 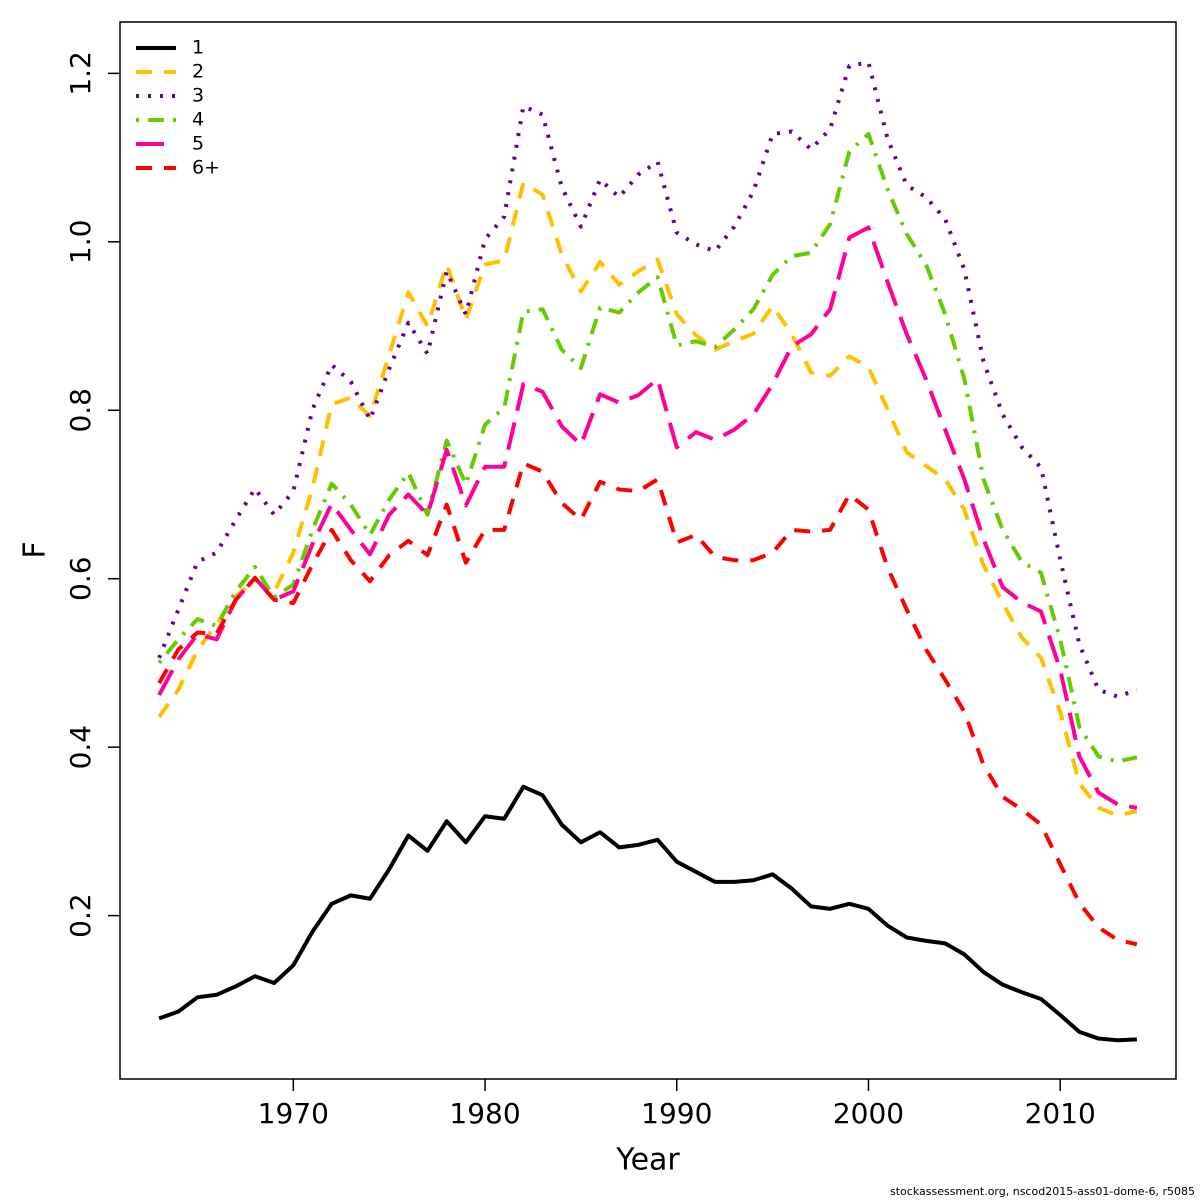 What do you see at coordinates (80, 578) in the screenshot?
I see `y-tick-label: 0.6` at bounding box center [80, 578].